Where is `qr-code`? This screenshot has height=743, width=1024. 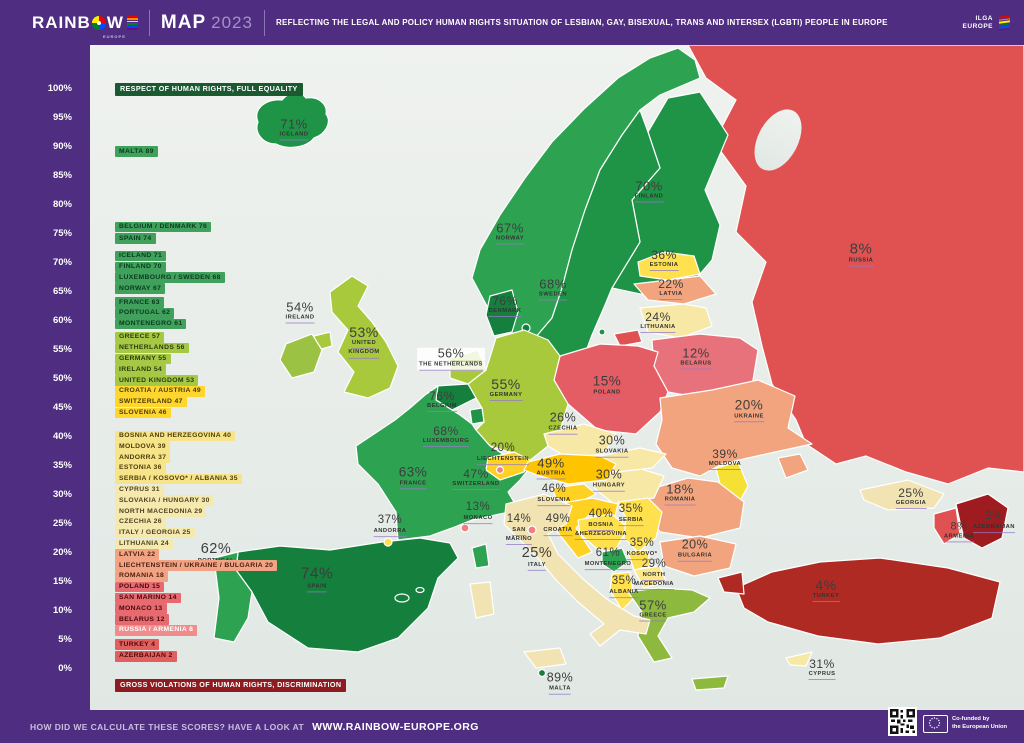
qr-code is located at coordinates (902, 721).